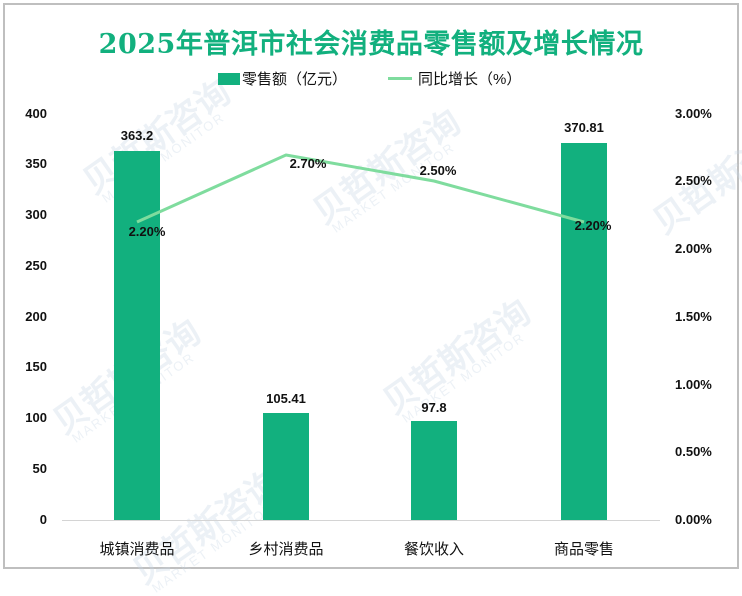  What do you see at coordinates (371, 78) in the screenshot?
I see `legend: 零售额（亿元） 同比增长（%）` at bounding box center [371, 78].